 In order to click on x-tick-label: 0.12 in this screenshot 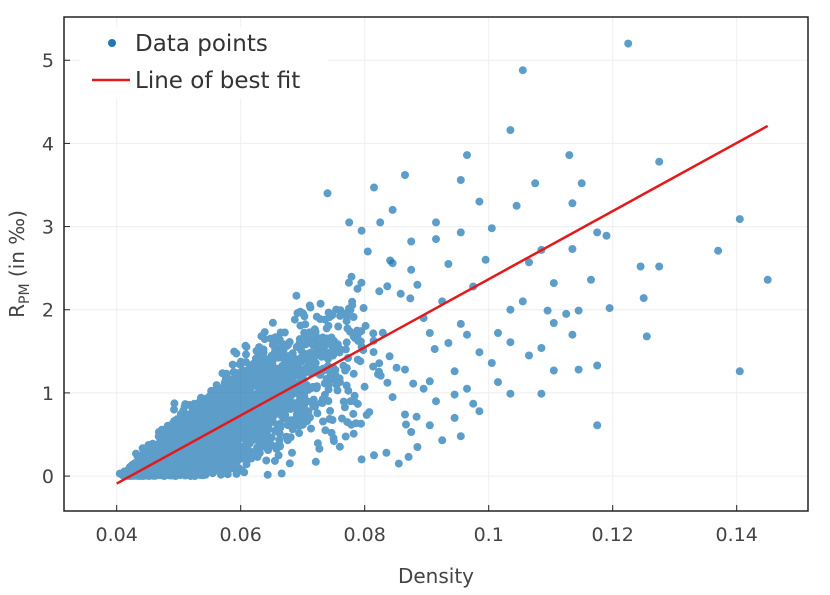, I will do `click(613, 535)`.